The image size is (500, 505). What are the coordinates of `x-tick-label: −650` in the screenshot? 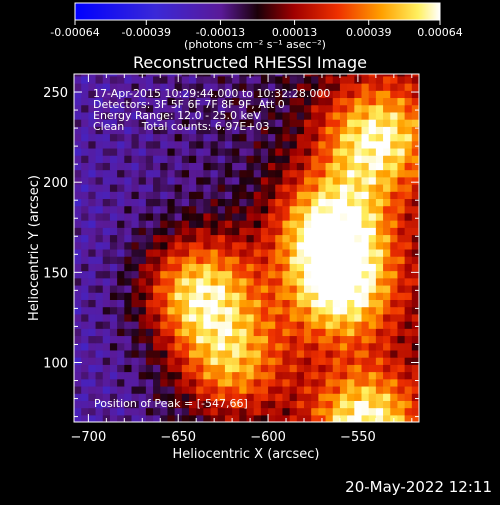 It's located at (178, 437).